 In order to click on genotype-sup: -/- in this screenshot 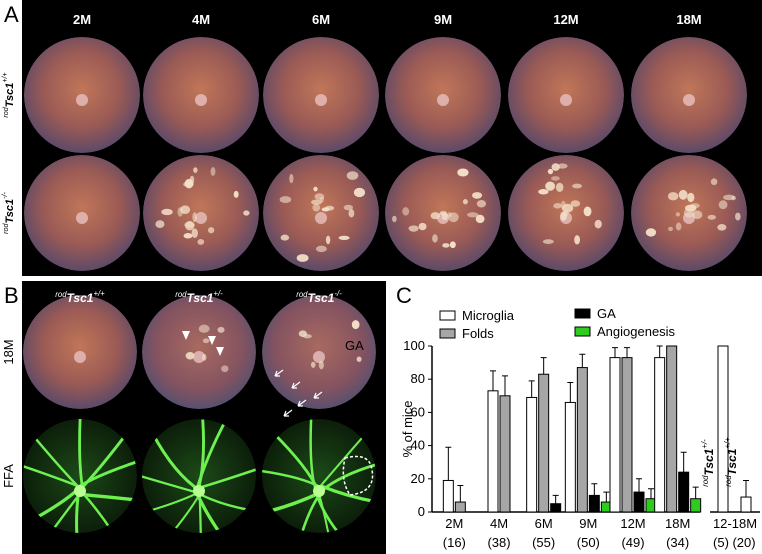, I will do `click(5, 195)`.